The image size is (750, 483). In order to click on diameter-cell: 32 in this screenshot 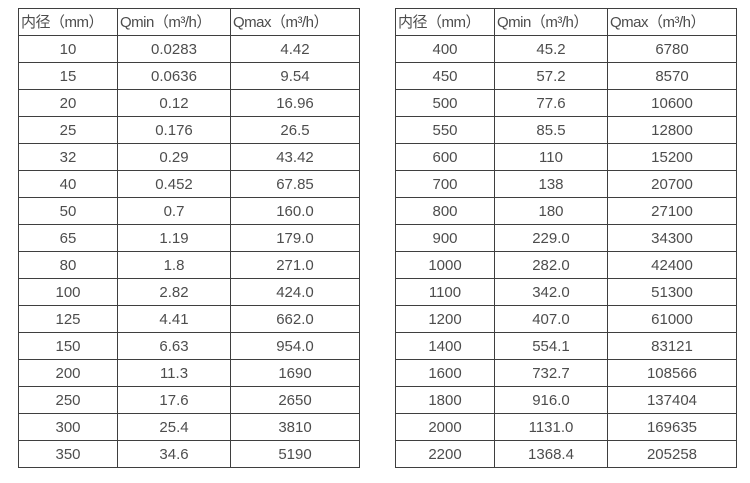, I will do `click(68, 157)`.